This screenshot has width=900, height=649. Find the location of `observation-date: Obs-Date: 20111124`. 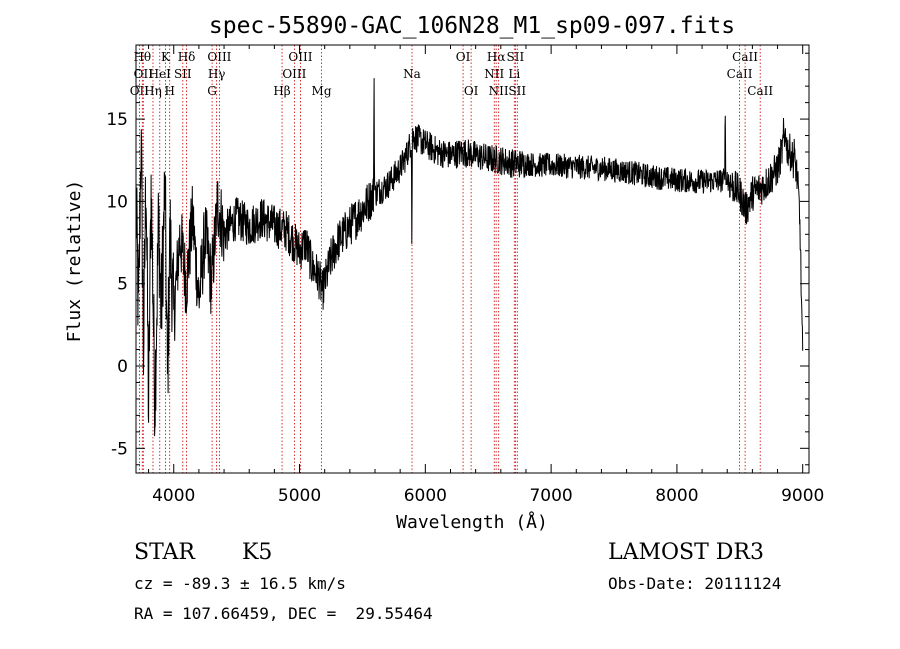

observation-date: Obs-Date: 20111124 is located at coordinates (695, 583).